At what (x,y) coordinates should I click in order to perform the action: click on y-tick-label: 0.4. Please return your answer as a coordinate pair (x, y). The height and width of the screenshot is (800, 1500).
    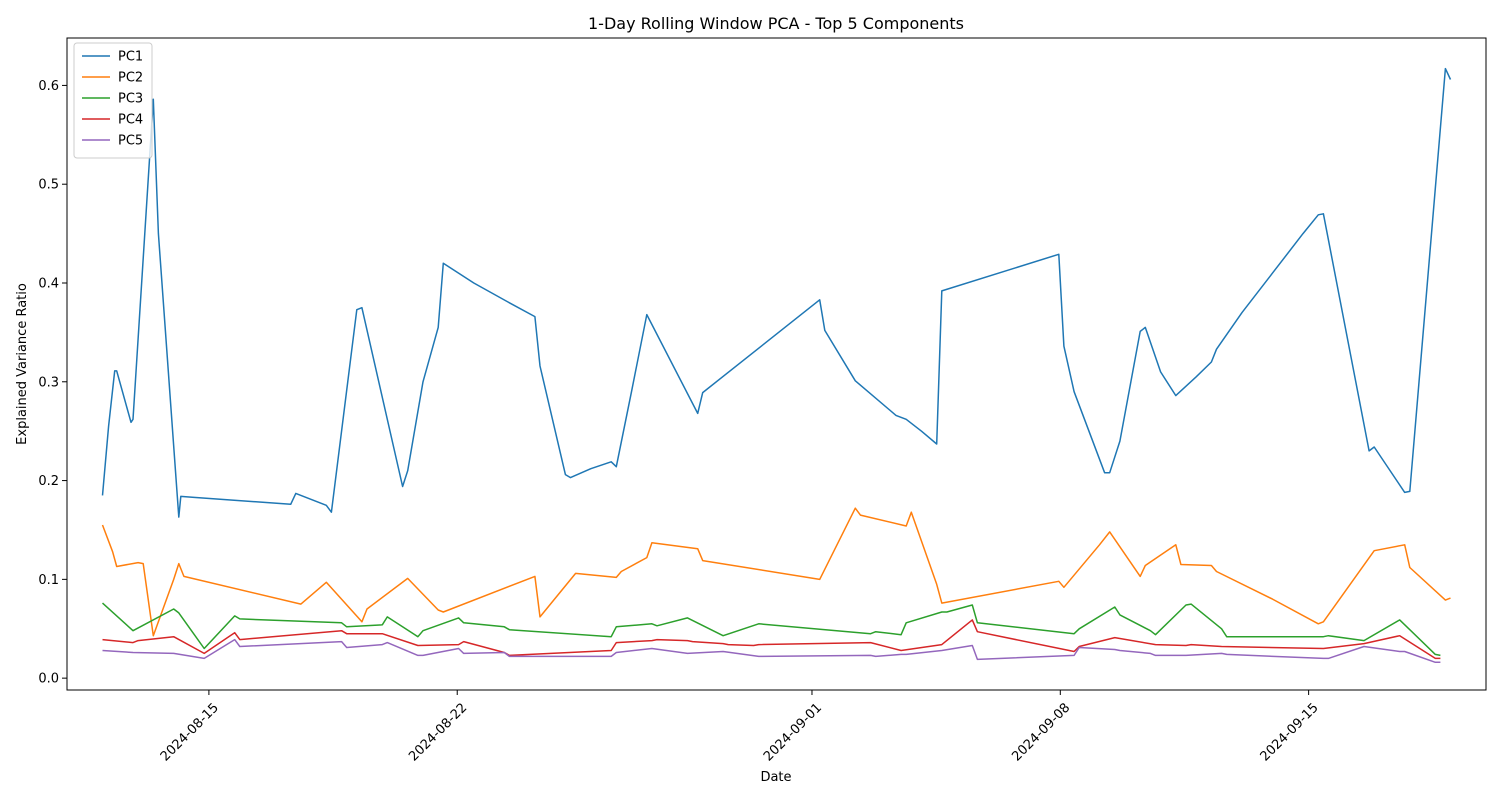
    Looking at the image, I should click on (48, 283).